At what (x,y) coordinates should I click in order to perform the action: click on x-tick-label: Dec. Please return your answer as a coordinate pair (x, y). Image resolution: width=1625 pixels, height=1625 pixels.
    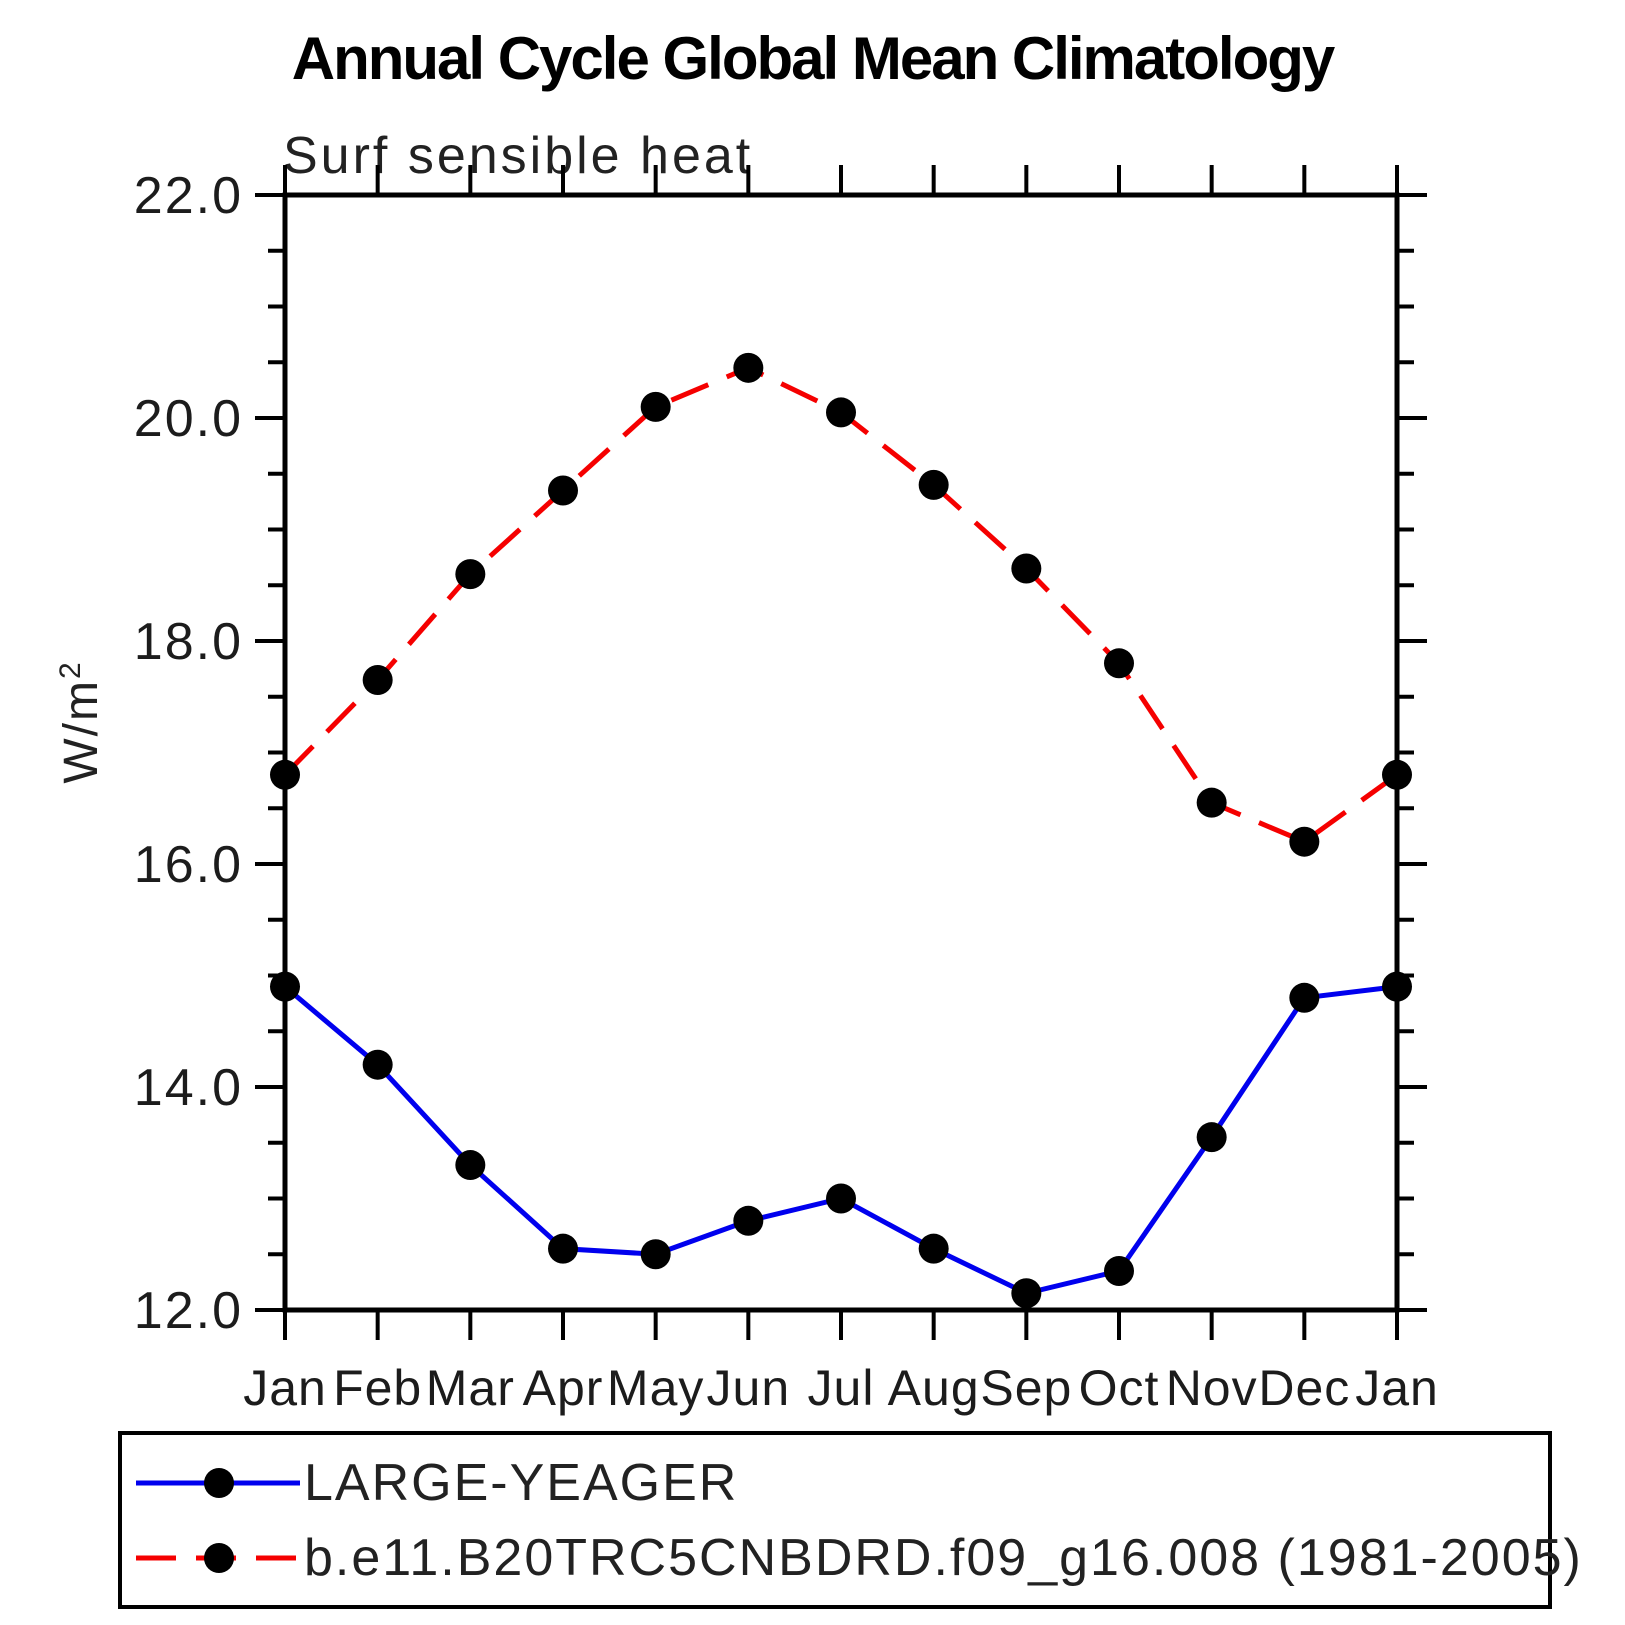
    Looking at the image, I should click on (1304, 1388).